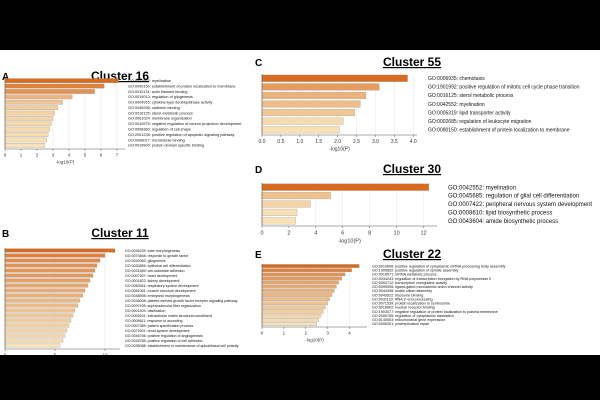 This screenshot has width=600, height=400. Describe the element at coordinates (5, 234) in the screenshot. I see `panel-label: B` at that location.